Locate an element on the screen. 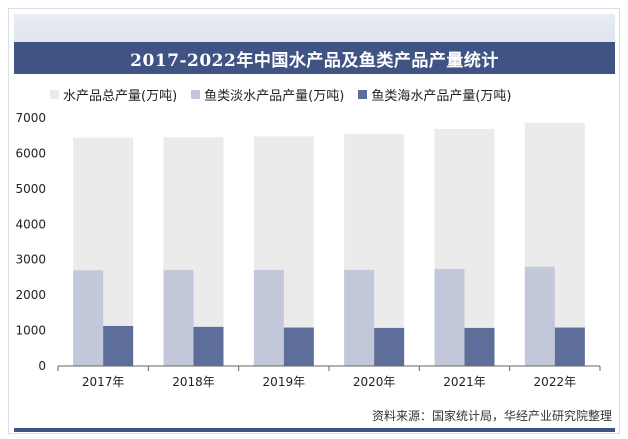  legend-swatch-marine is located at coordinates (363, 94).